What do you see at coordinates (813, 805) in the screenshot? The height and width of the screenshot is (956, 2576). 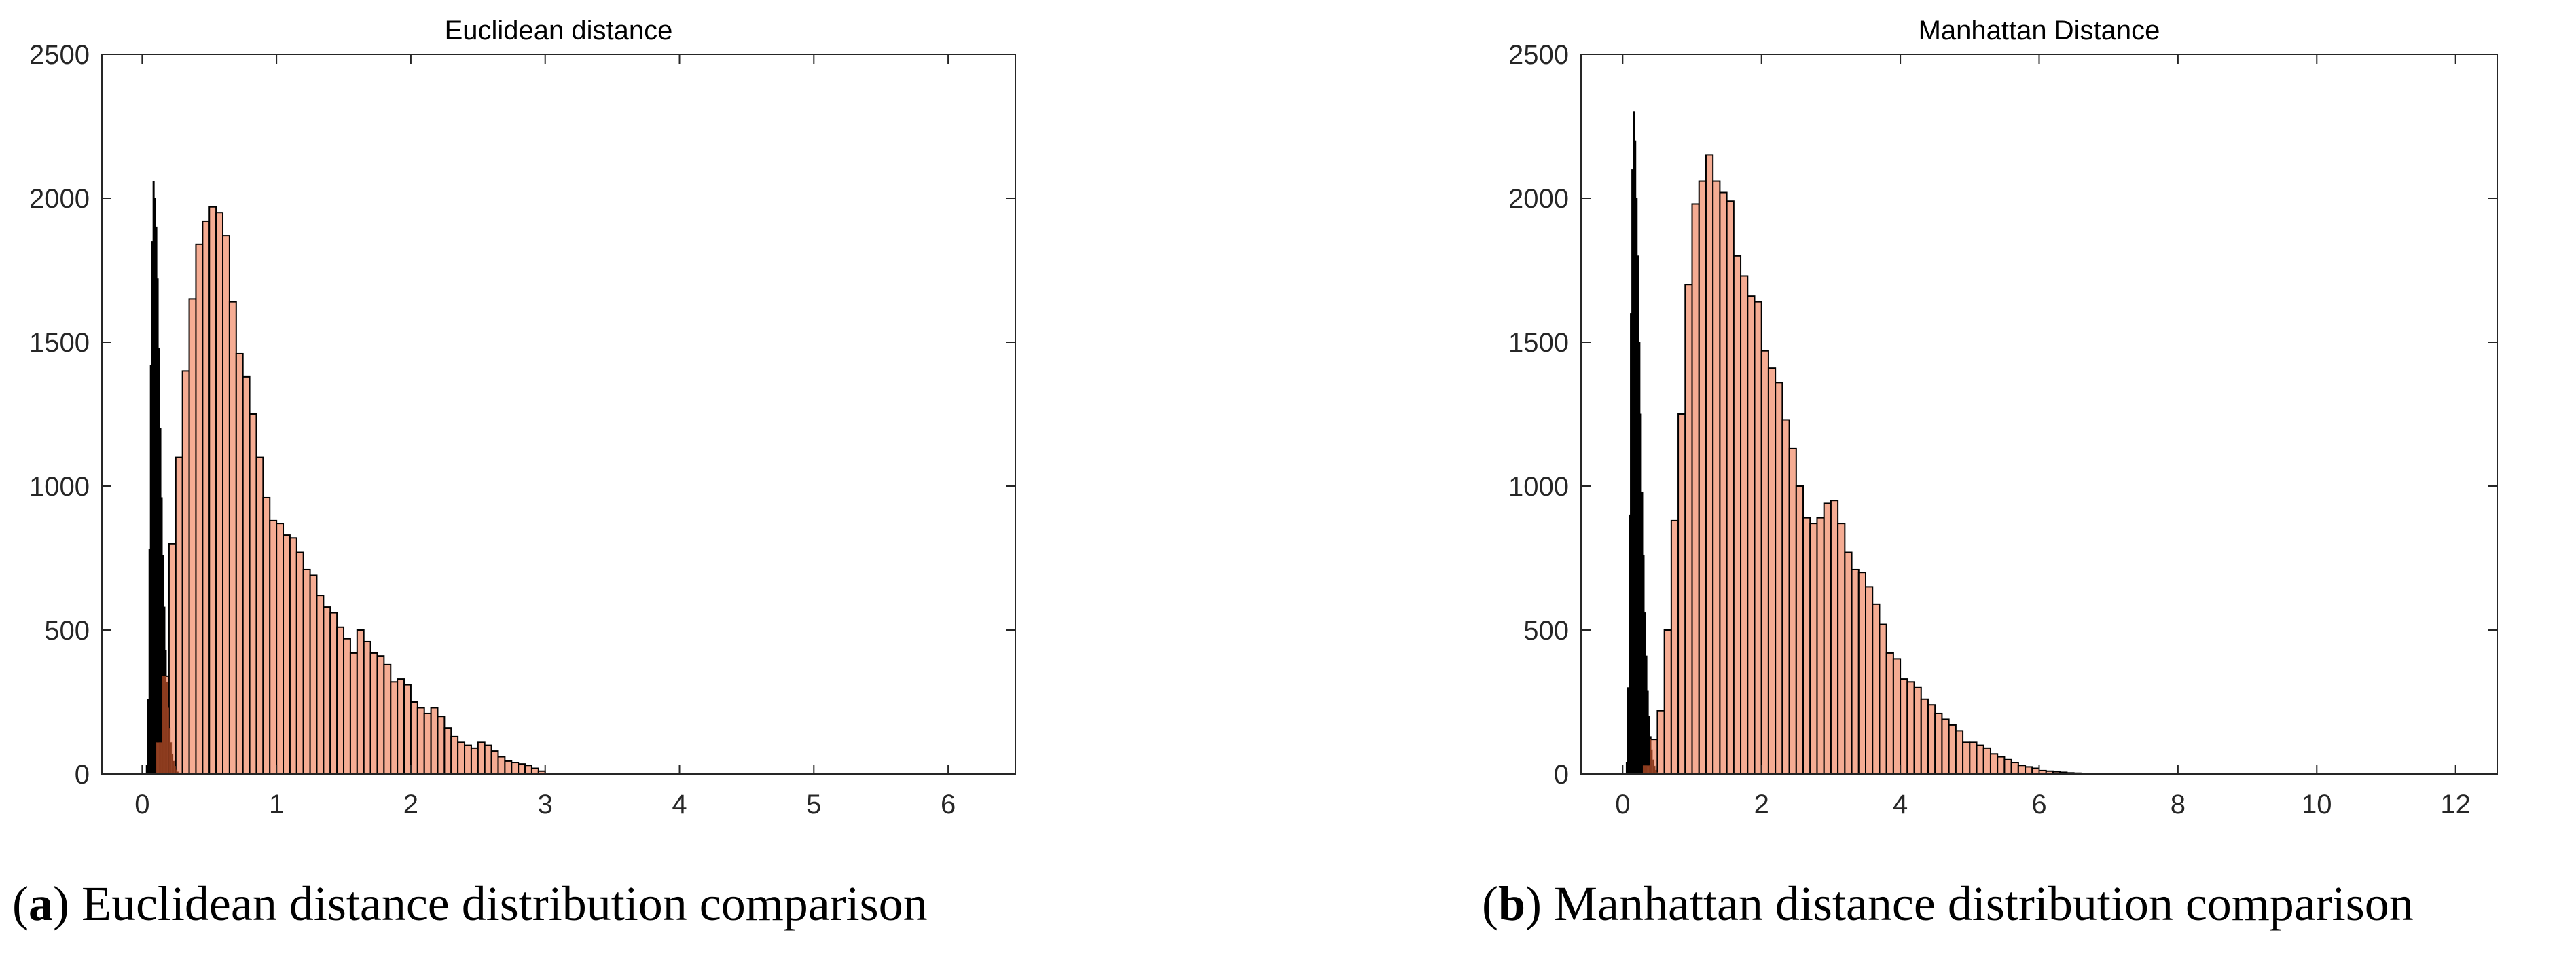 I see `x-tick-label: 5` at bounding box center [813, 805].